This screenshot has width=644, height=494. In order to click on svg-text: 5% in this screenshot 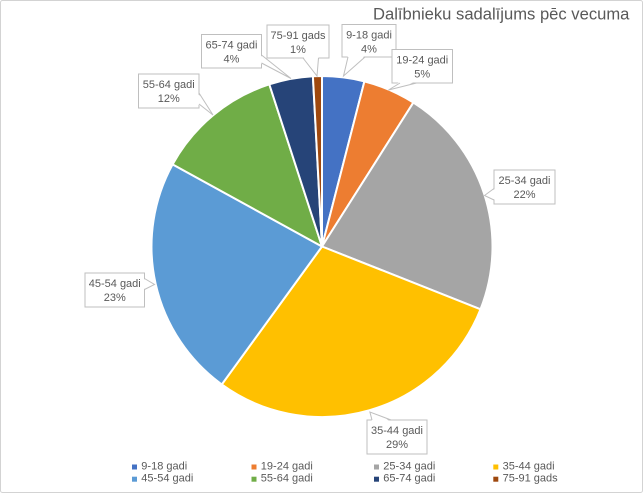, I will do `click(422, 75)`.